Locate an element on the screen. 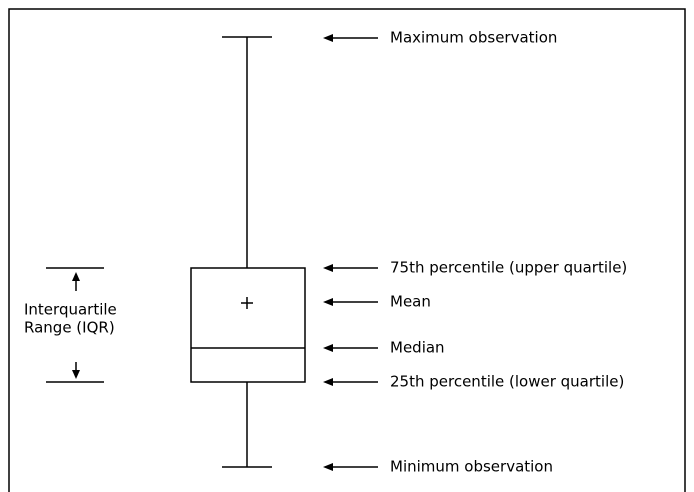 This screenshot has height=492, width=694. label: Maximum observation is located at coordinates (473, 38).